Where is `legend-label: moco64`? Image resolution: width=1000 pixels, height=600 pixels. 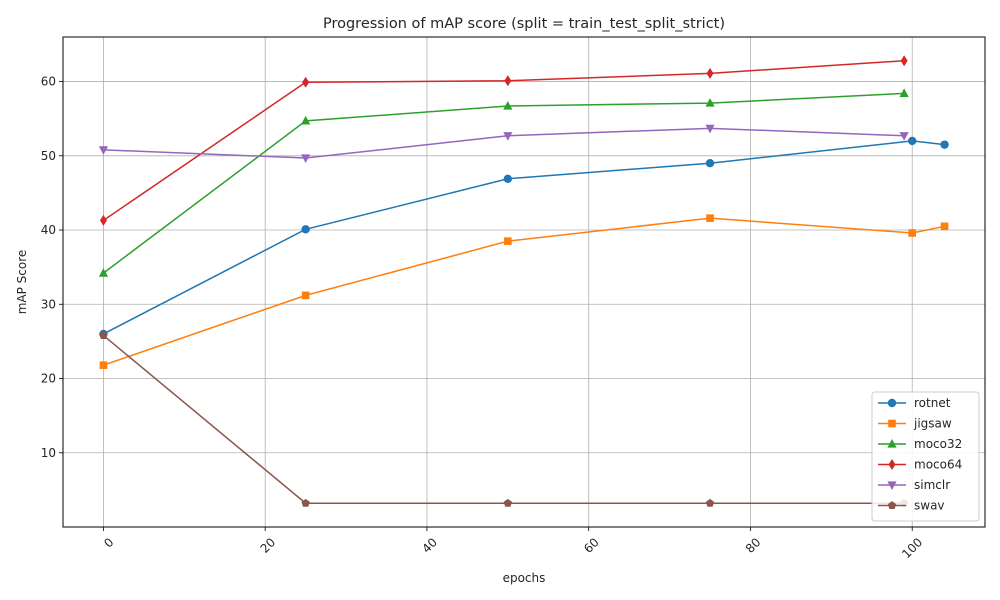 legend-label: moco64 is located at coordinates (938, 465).